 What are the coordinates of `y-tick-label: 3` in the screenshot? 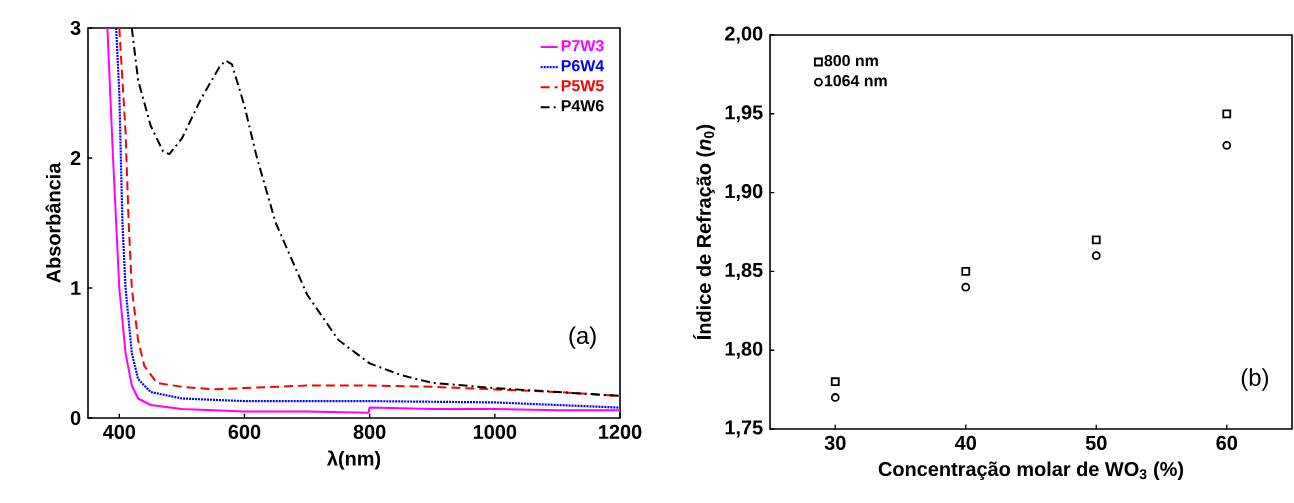 It's located at (75, 28).